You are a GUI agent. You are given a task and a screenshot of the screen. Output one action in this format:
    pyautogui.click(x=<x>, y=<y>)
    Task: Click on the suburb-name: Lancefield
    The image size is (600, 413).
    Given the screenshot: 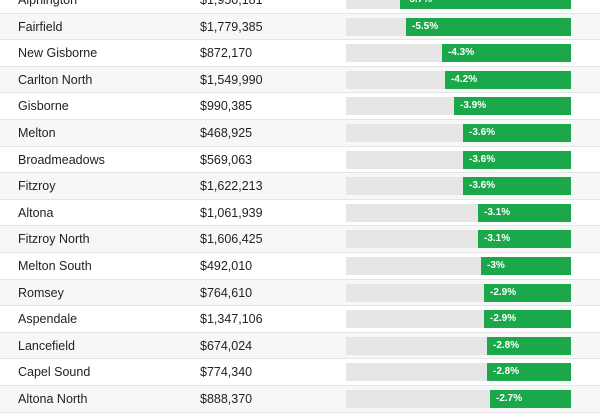 What is the action you would take?
    pyautogui.click(x=46, y=345)
    